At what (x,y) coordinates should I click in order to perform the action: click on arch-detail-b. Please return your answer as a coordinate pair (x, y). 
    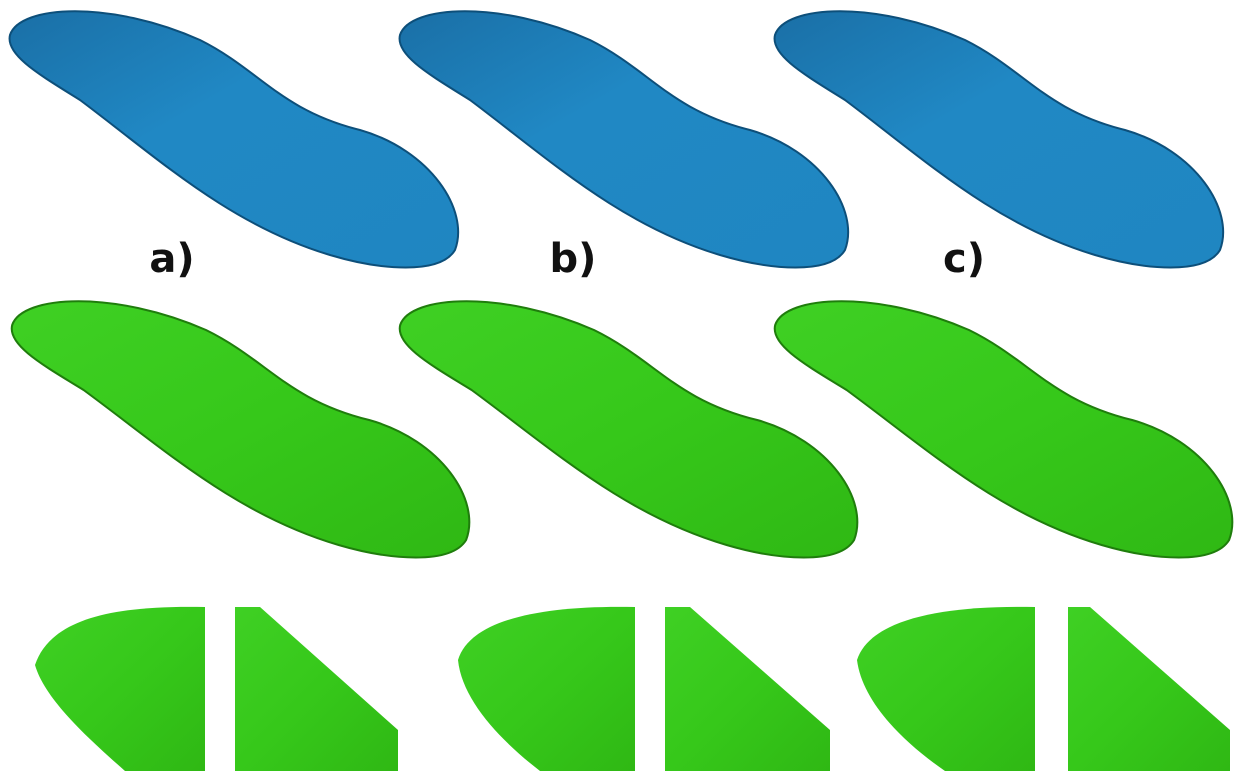
    Looking at the image, I should click on (747, 689).